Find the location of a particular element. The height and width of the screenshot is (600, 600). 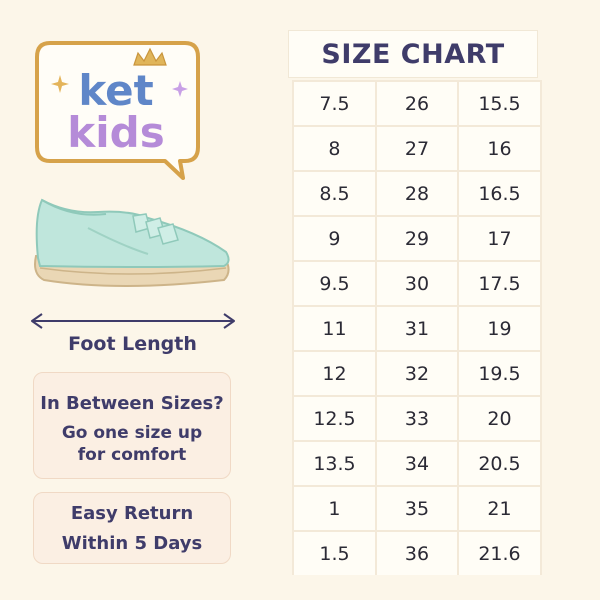

table-row: 11 31 19 is located at coordinates (417, 328).